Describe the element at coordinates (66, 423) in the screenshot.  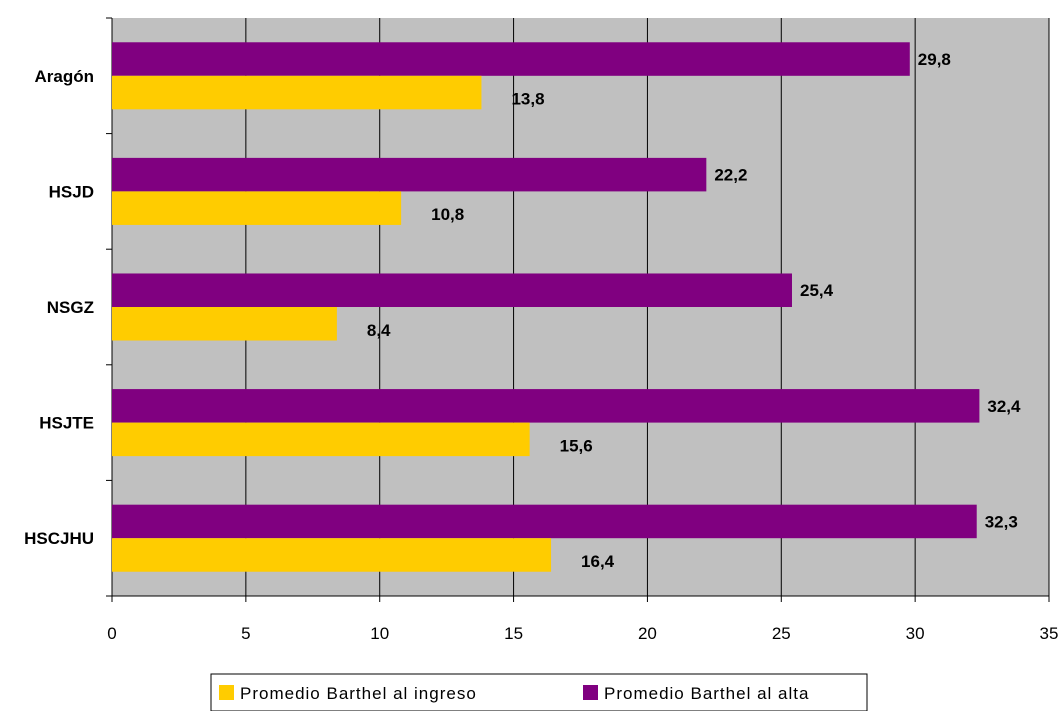
I see `category-label: HSJTE` at that location.